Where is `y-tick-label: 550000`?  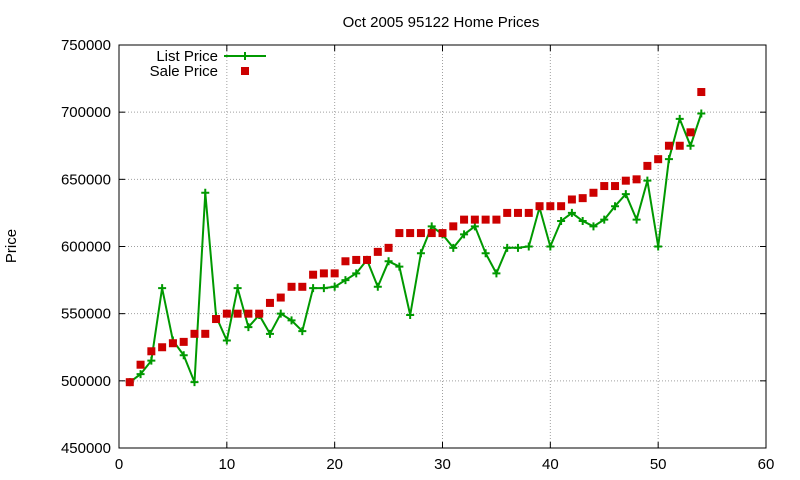 y-tick-label: 550000 is located at coordinates (86, 314).